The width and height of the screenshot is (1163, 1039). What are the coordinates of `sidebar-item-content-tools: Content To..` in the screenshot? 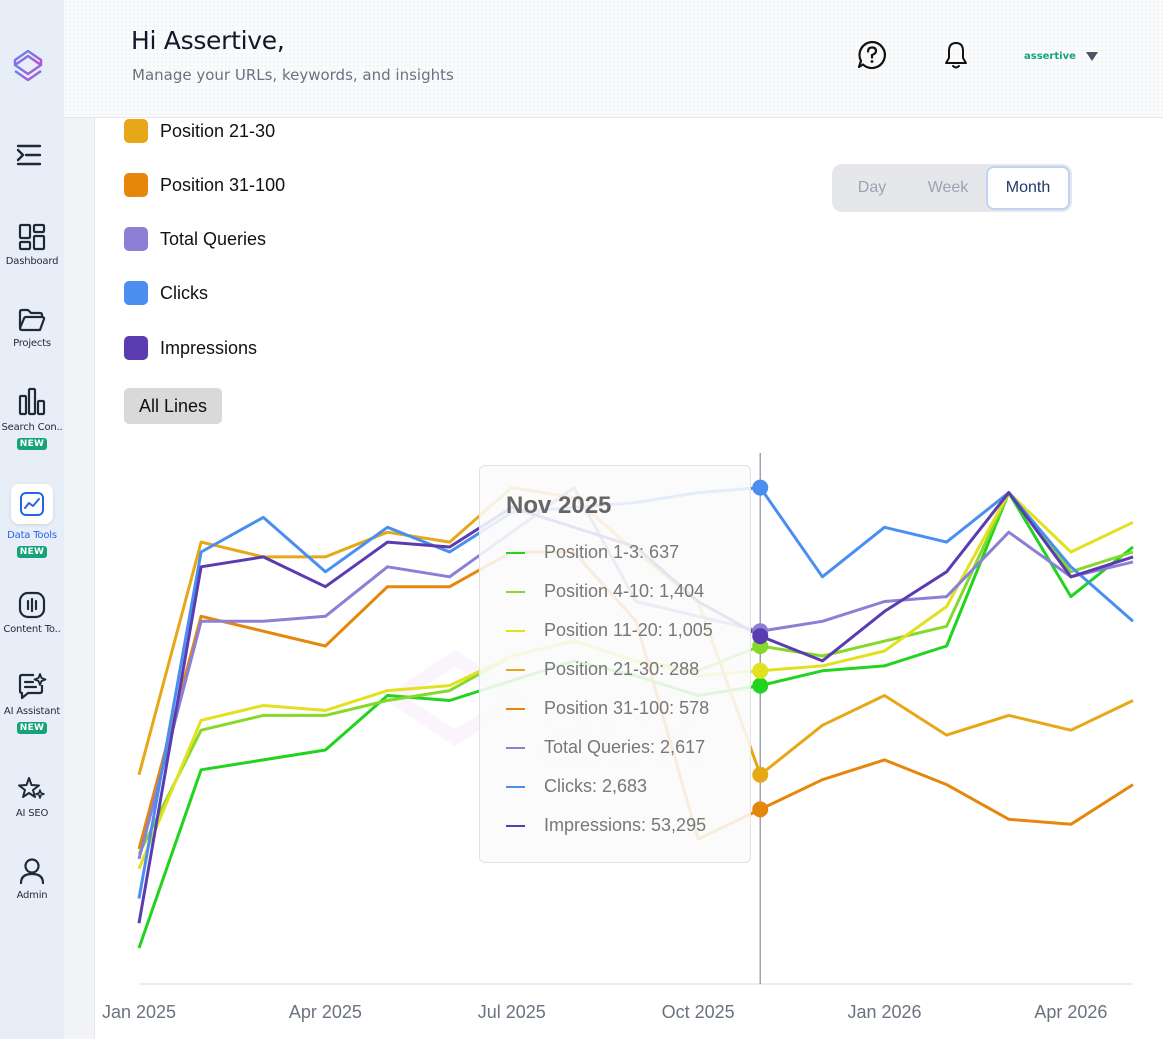 It's located at (32, 612).